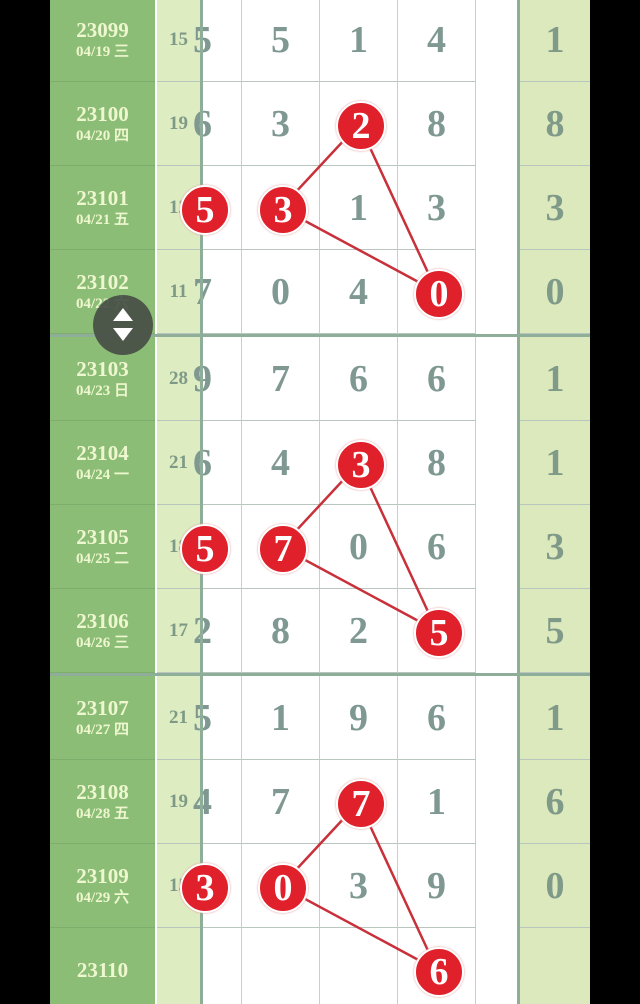 The image size is (640, 1004). I want to click on arrow-down-icon, so click(123, 334).